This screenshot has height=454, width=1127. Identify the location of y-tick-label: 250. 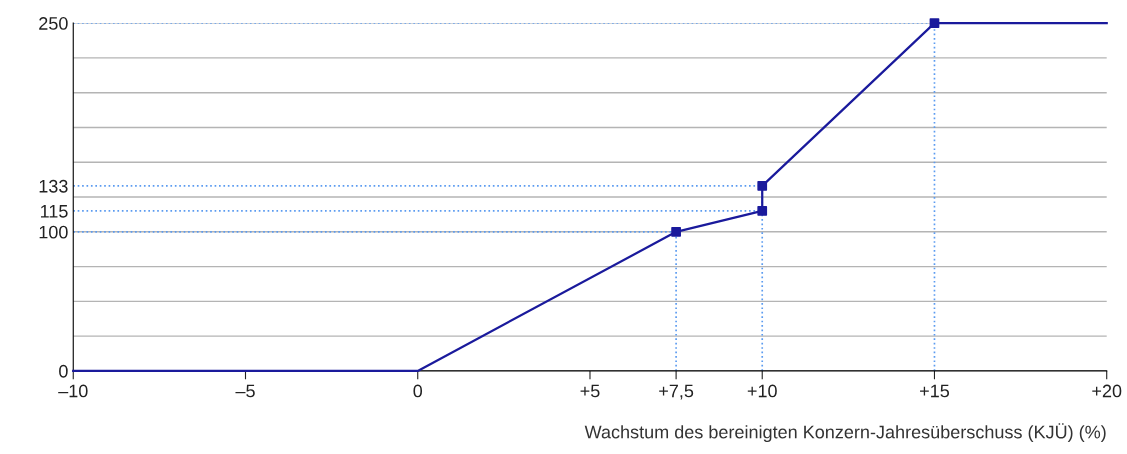
(53, 23).